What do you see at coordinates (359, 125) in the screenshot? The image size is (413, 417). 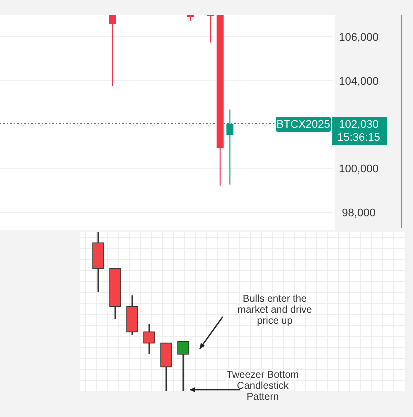 I see `text: 102,030` at bounding box center [359, 125].